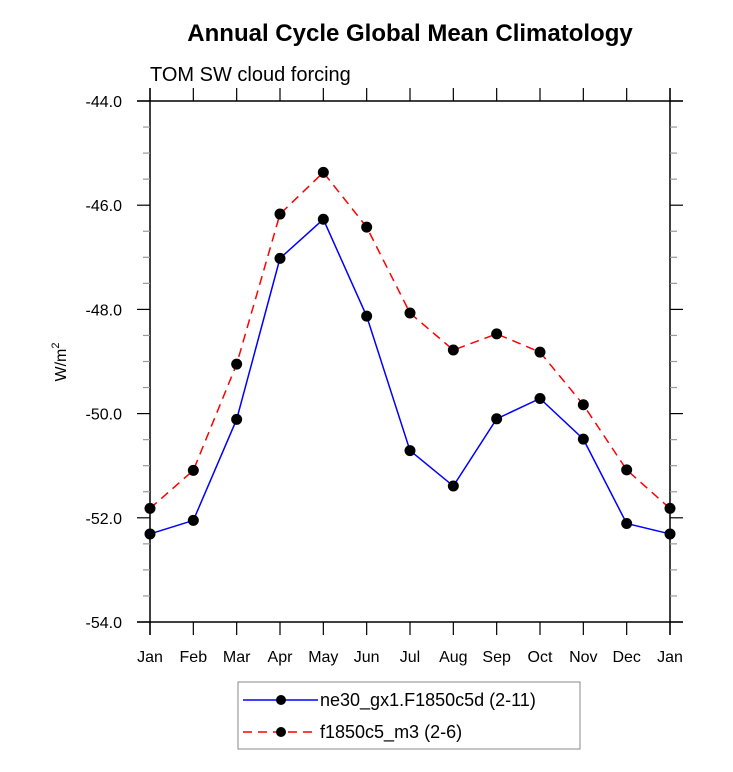 Image resolution: width=733 pixels, height=772 pixels. What do you see at coordinates (391, 732) in the screenshot?
I see `legend-label-series-1: f1850c5_m3 (2-6)` at bounding box center [391, 732].